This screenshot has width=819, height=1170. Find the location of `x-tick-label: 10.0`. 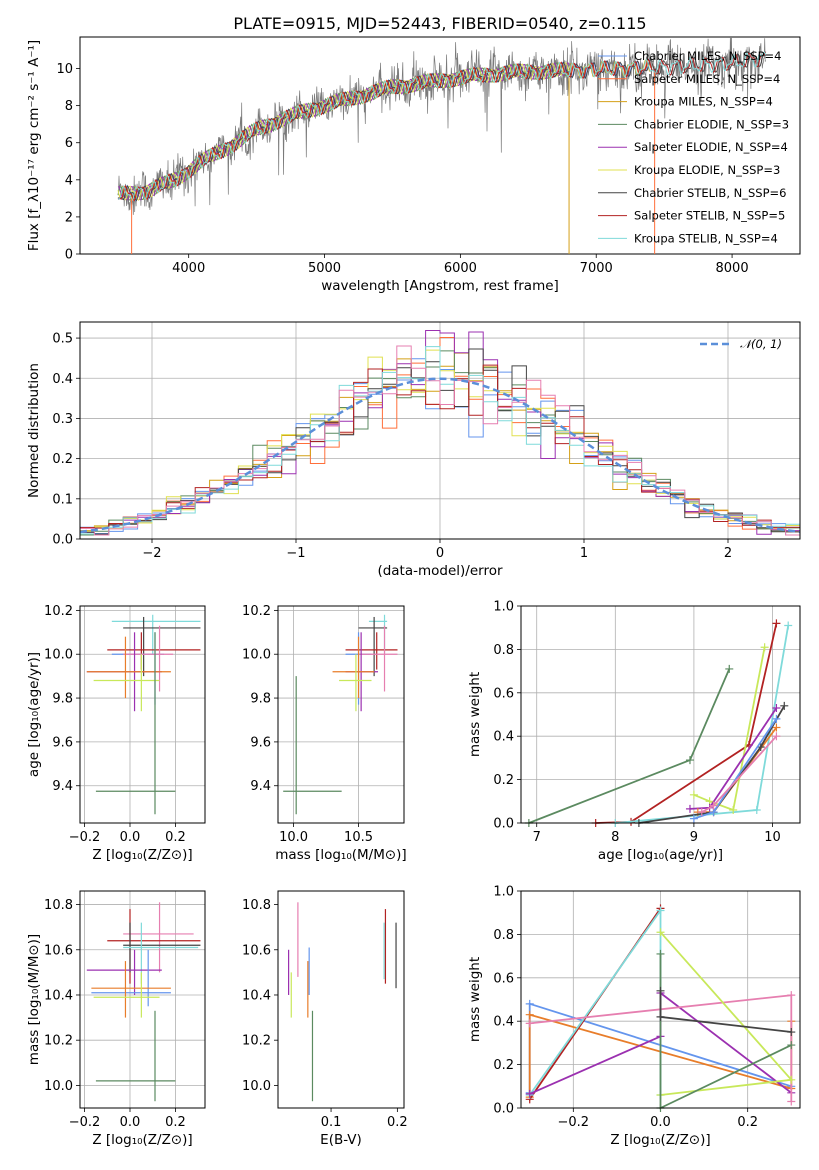

x-tick-label: 10.0 is located at coordinates (293, 837).